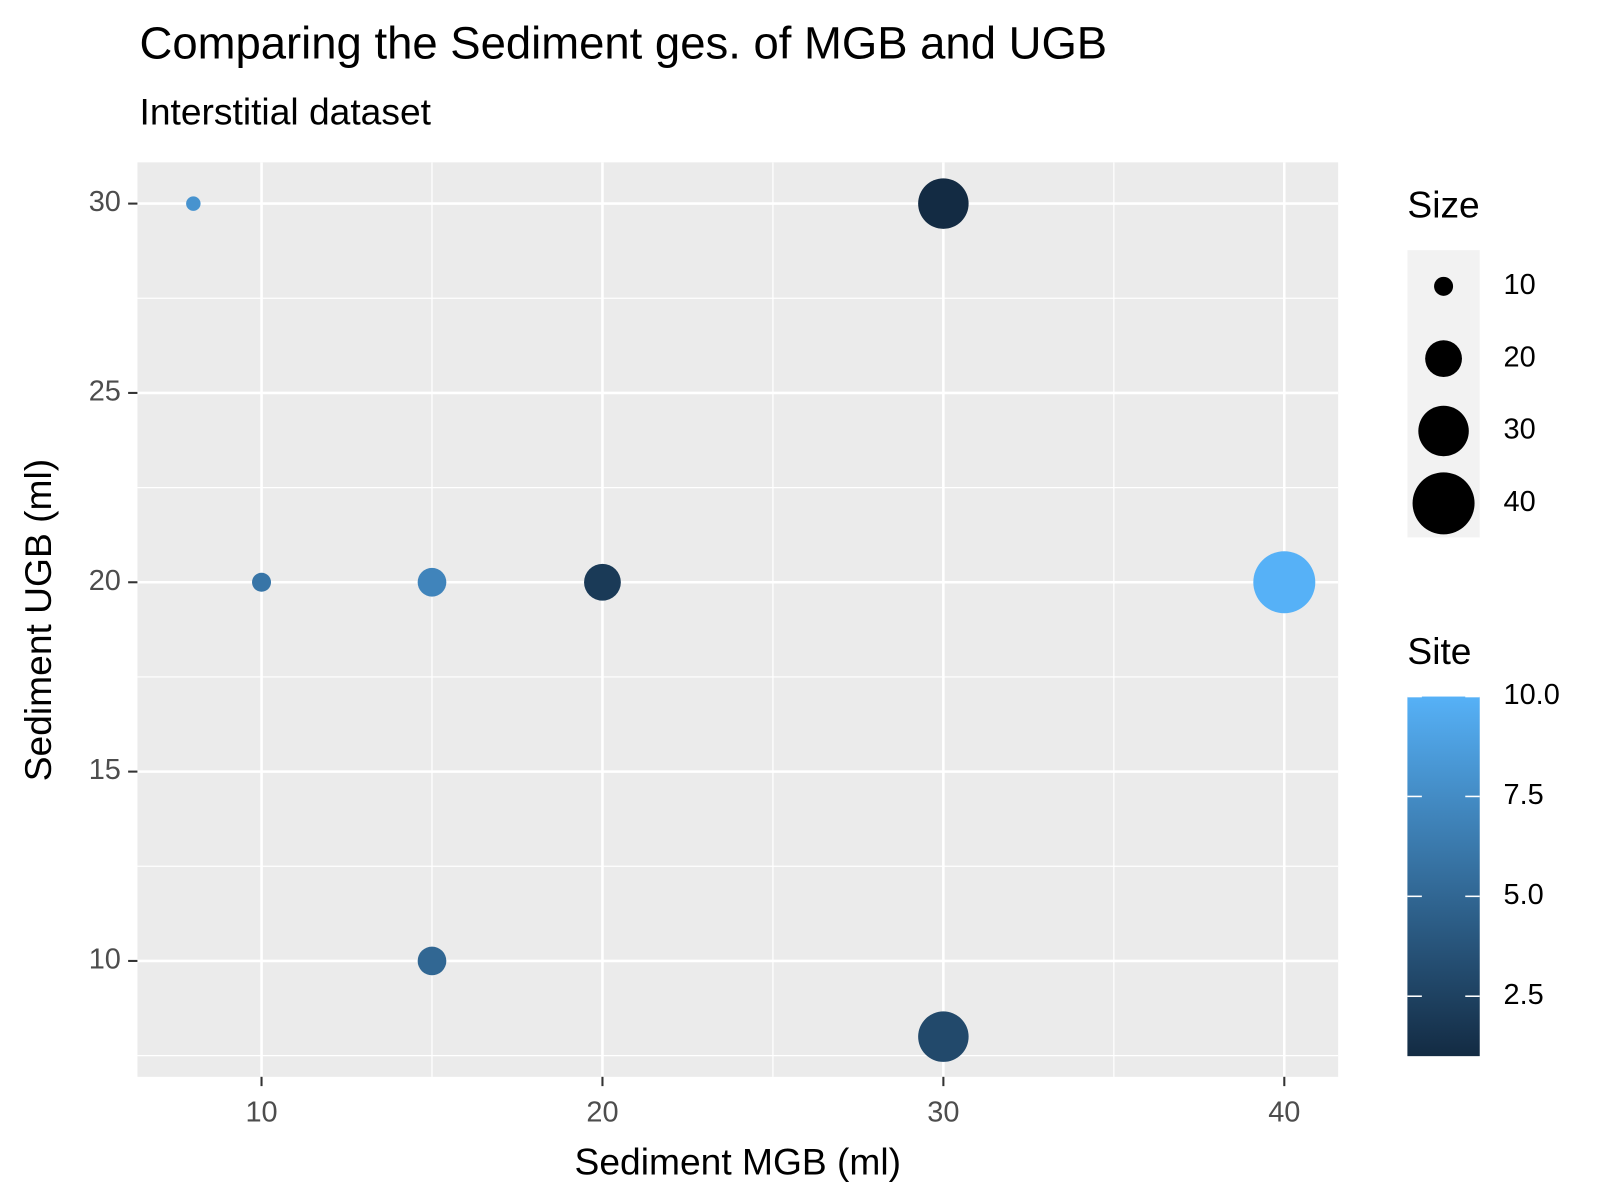 The width and height of the screenshot is (1612, 1204). What do you see at coordinates (943, 1113) in the screenshot?
I see `x-tick-label: 30` at bounding box center [943, 1113].